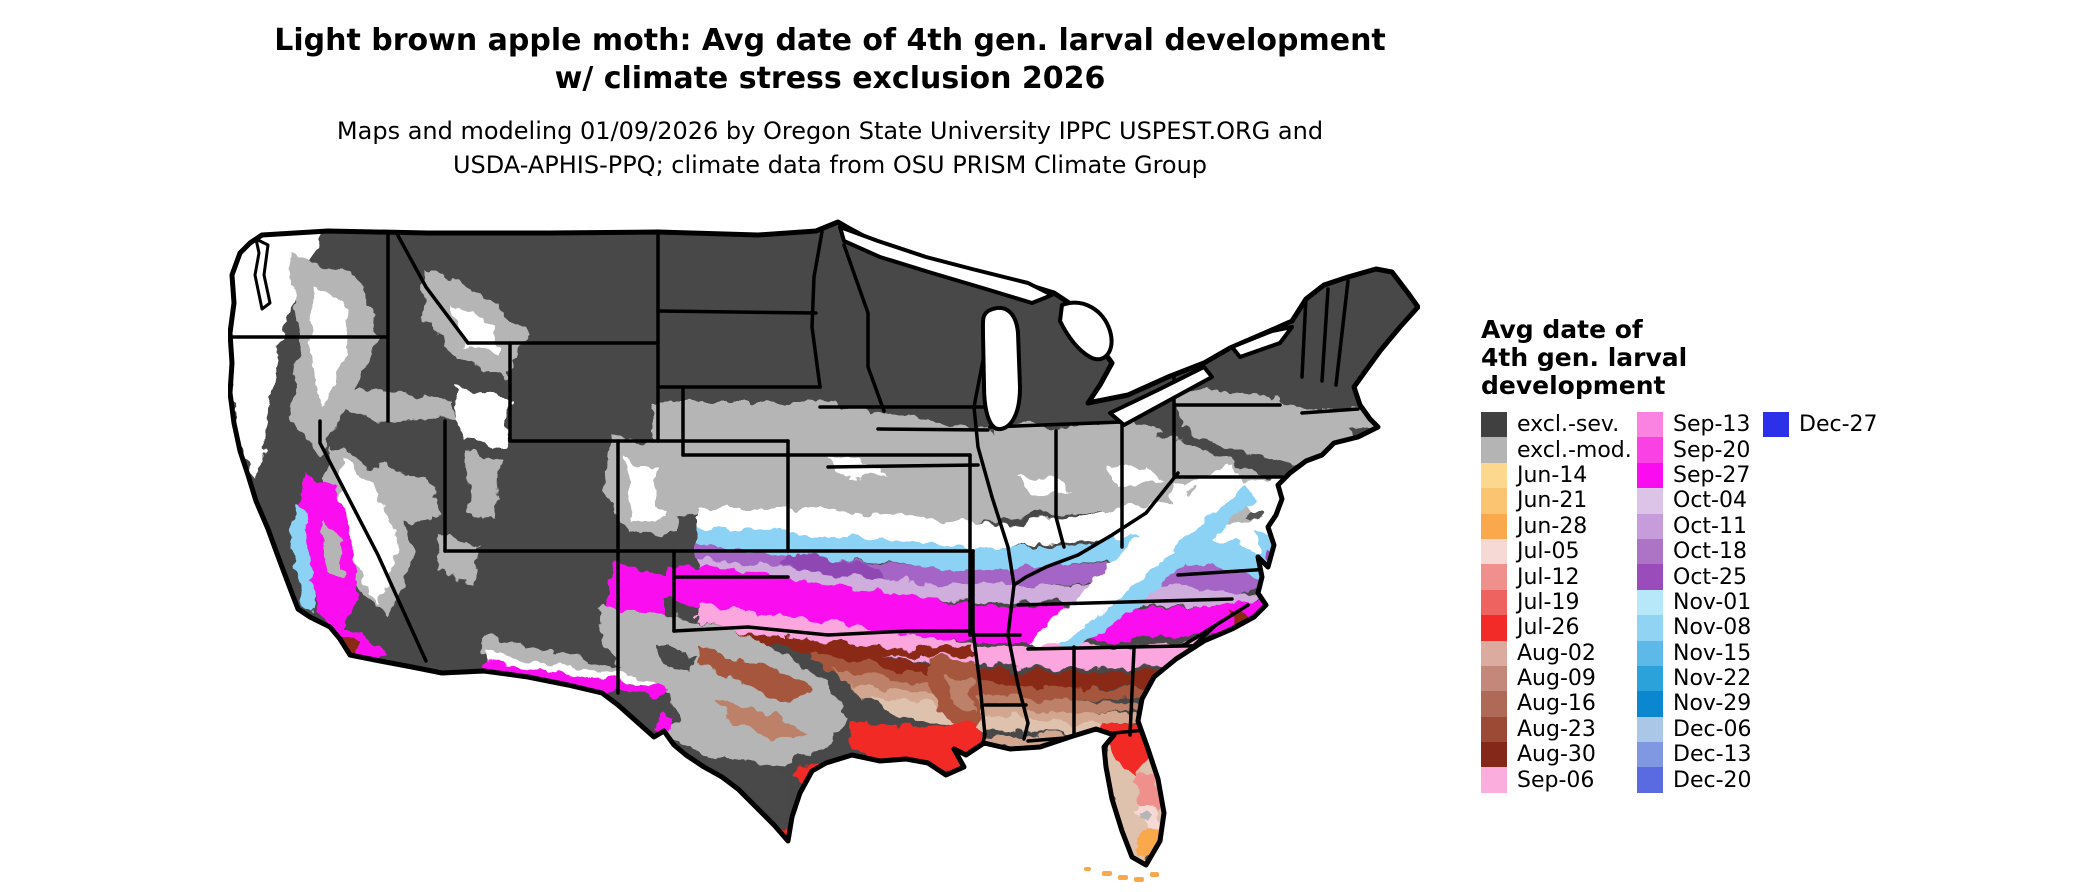 The height and width of the screenshot is (892, 2100). What do you see at coordinates (1556, 679) in the screenshot?
I see `legend-label: Aug-09` at bounding box center [1556, 679].